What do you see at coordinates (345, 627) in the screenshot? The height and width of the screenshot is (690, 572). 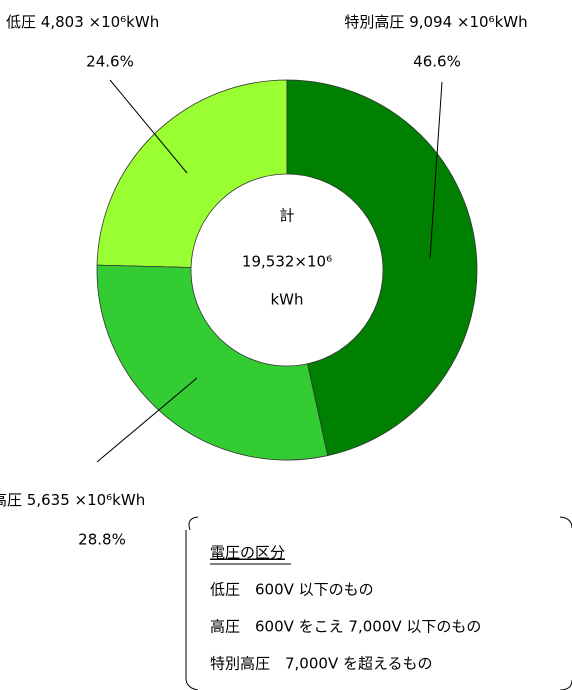 I see `note-line: 高圧 600V をこえ 7,000V 以下のもの` at bounding box center [345, 627].